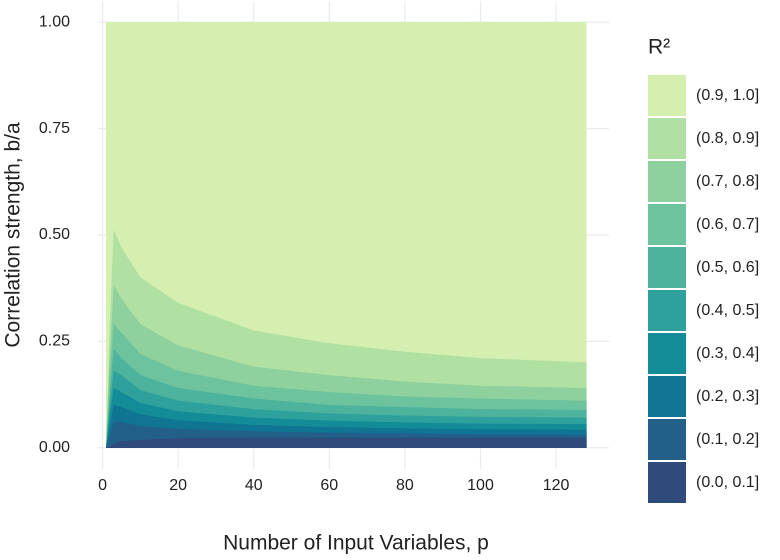 The image size is (780, 560). What do you see at coordinates (54, 128) in the screenshot?
I see `y-tick-label: 0.75` at bounding box center [54, 128].